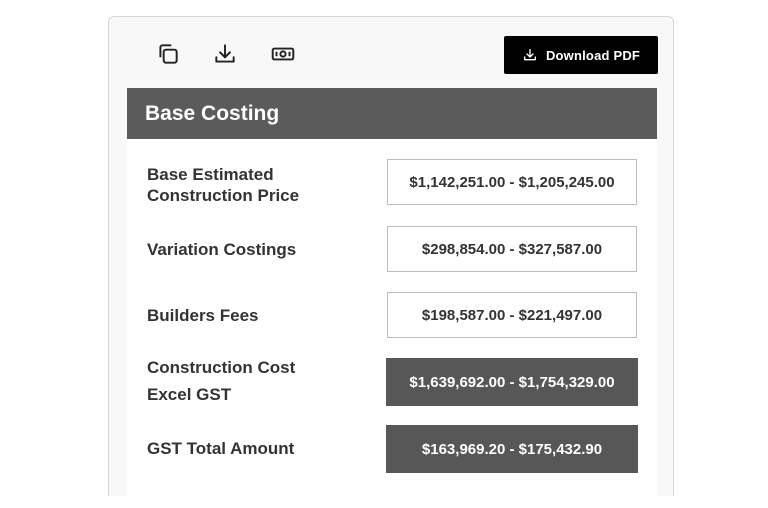 This screenshot has width=768, height=508. I want to click on row-label: Variation Costings, so click(222, 249).